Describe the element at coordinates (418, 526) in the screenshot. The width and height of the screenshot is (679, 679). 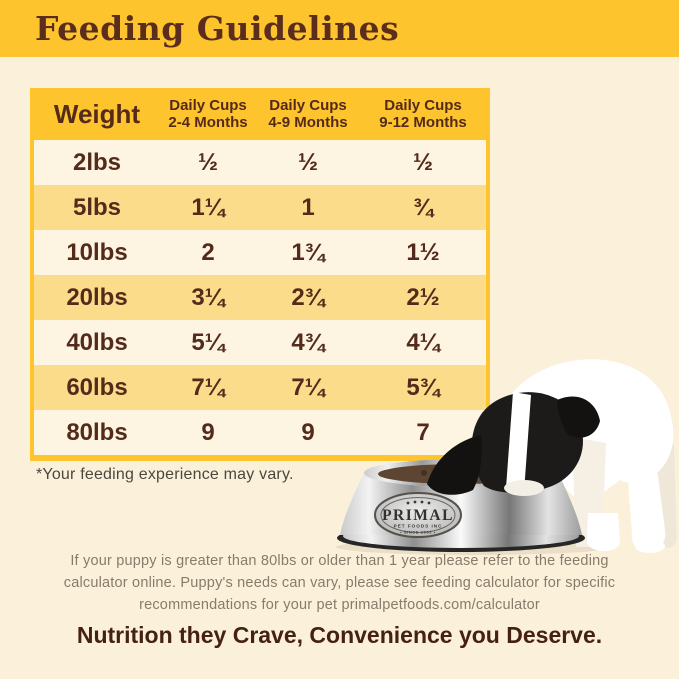
I see `bowl-subbrand-text: PET FOODS INC` at that location.